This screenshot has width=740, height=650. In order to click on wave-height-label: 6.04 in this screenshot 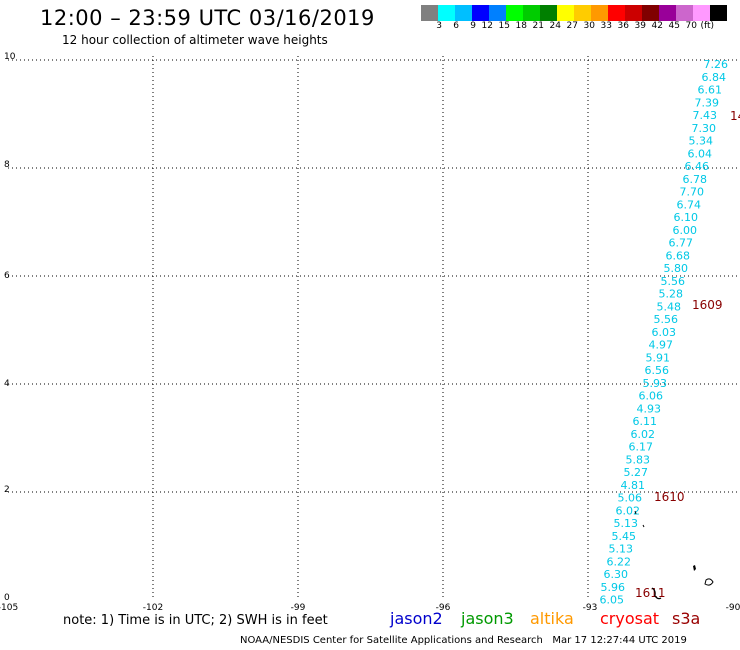, I will do `click(700, 153)`.